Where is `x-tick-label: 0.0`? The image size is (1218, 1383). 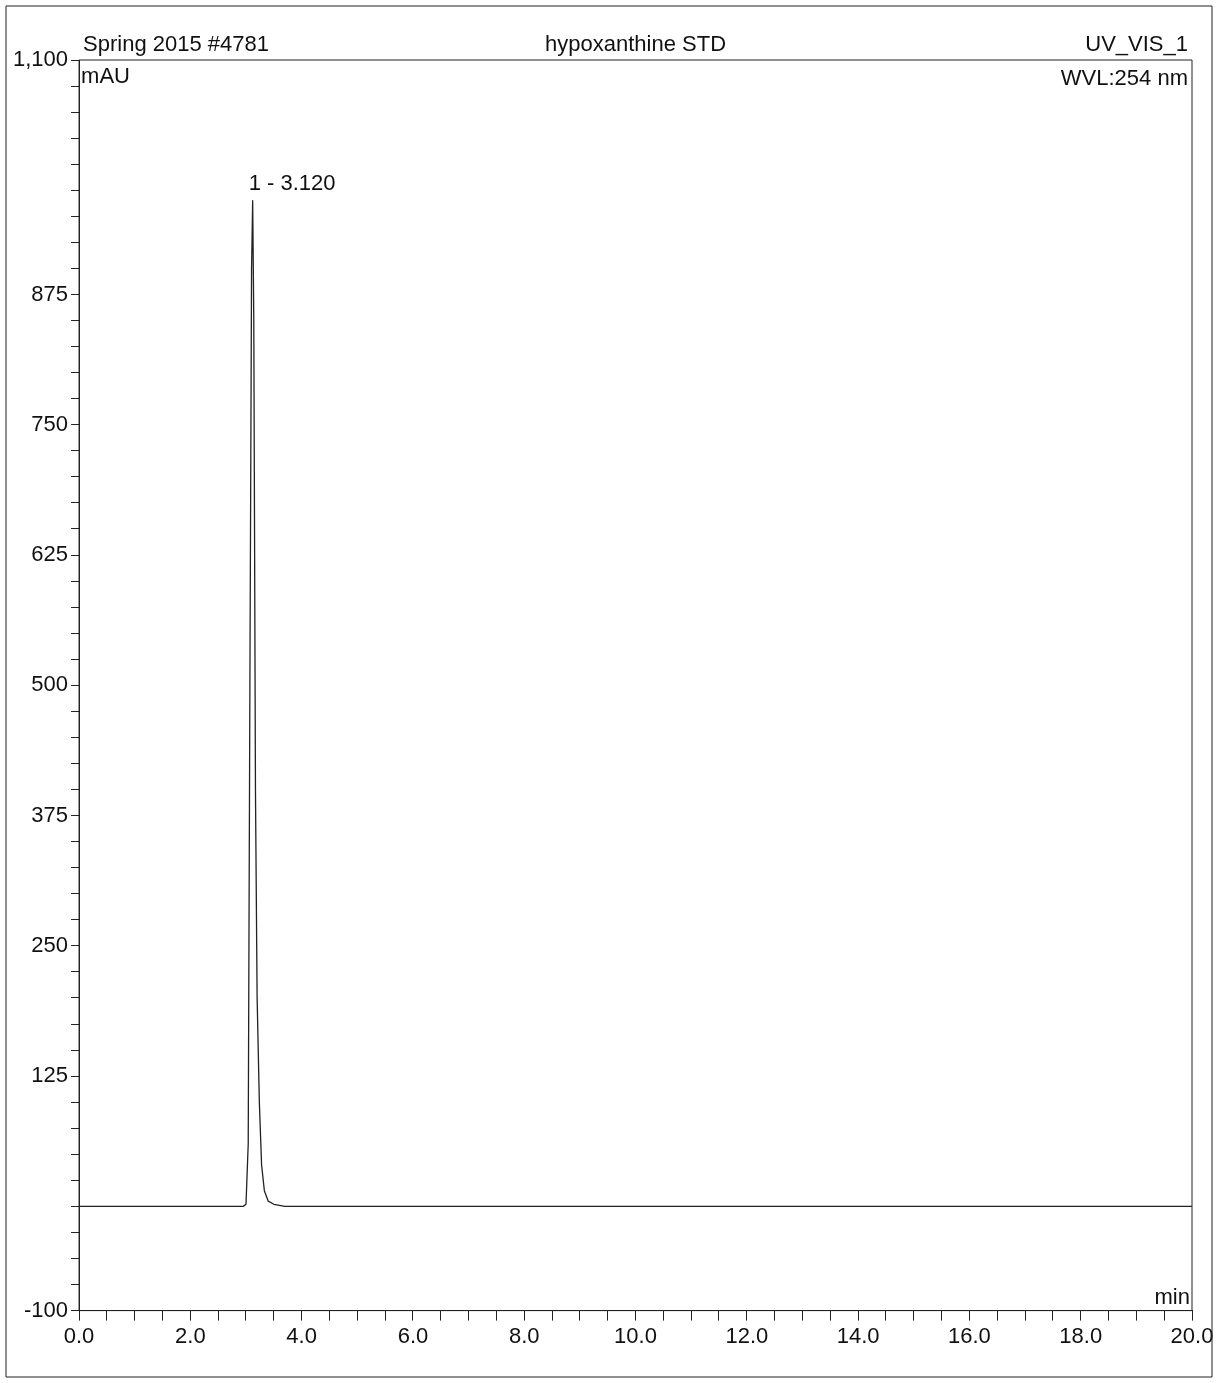 x-tick-label: 0.0 is located at coordinates (79, 1335).